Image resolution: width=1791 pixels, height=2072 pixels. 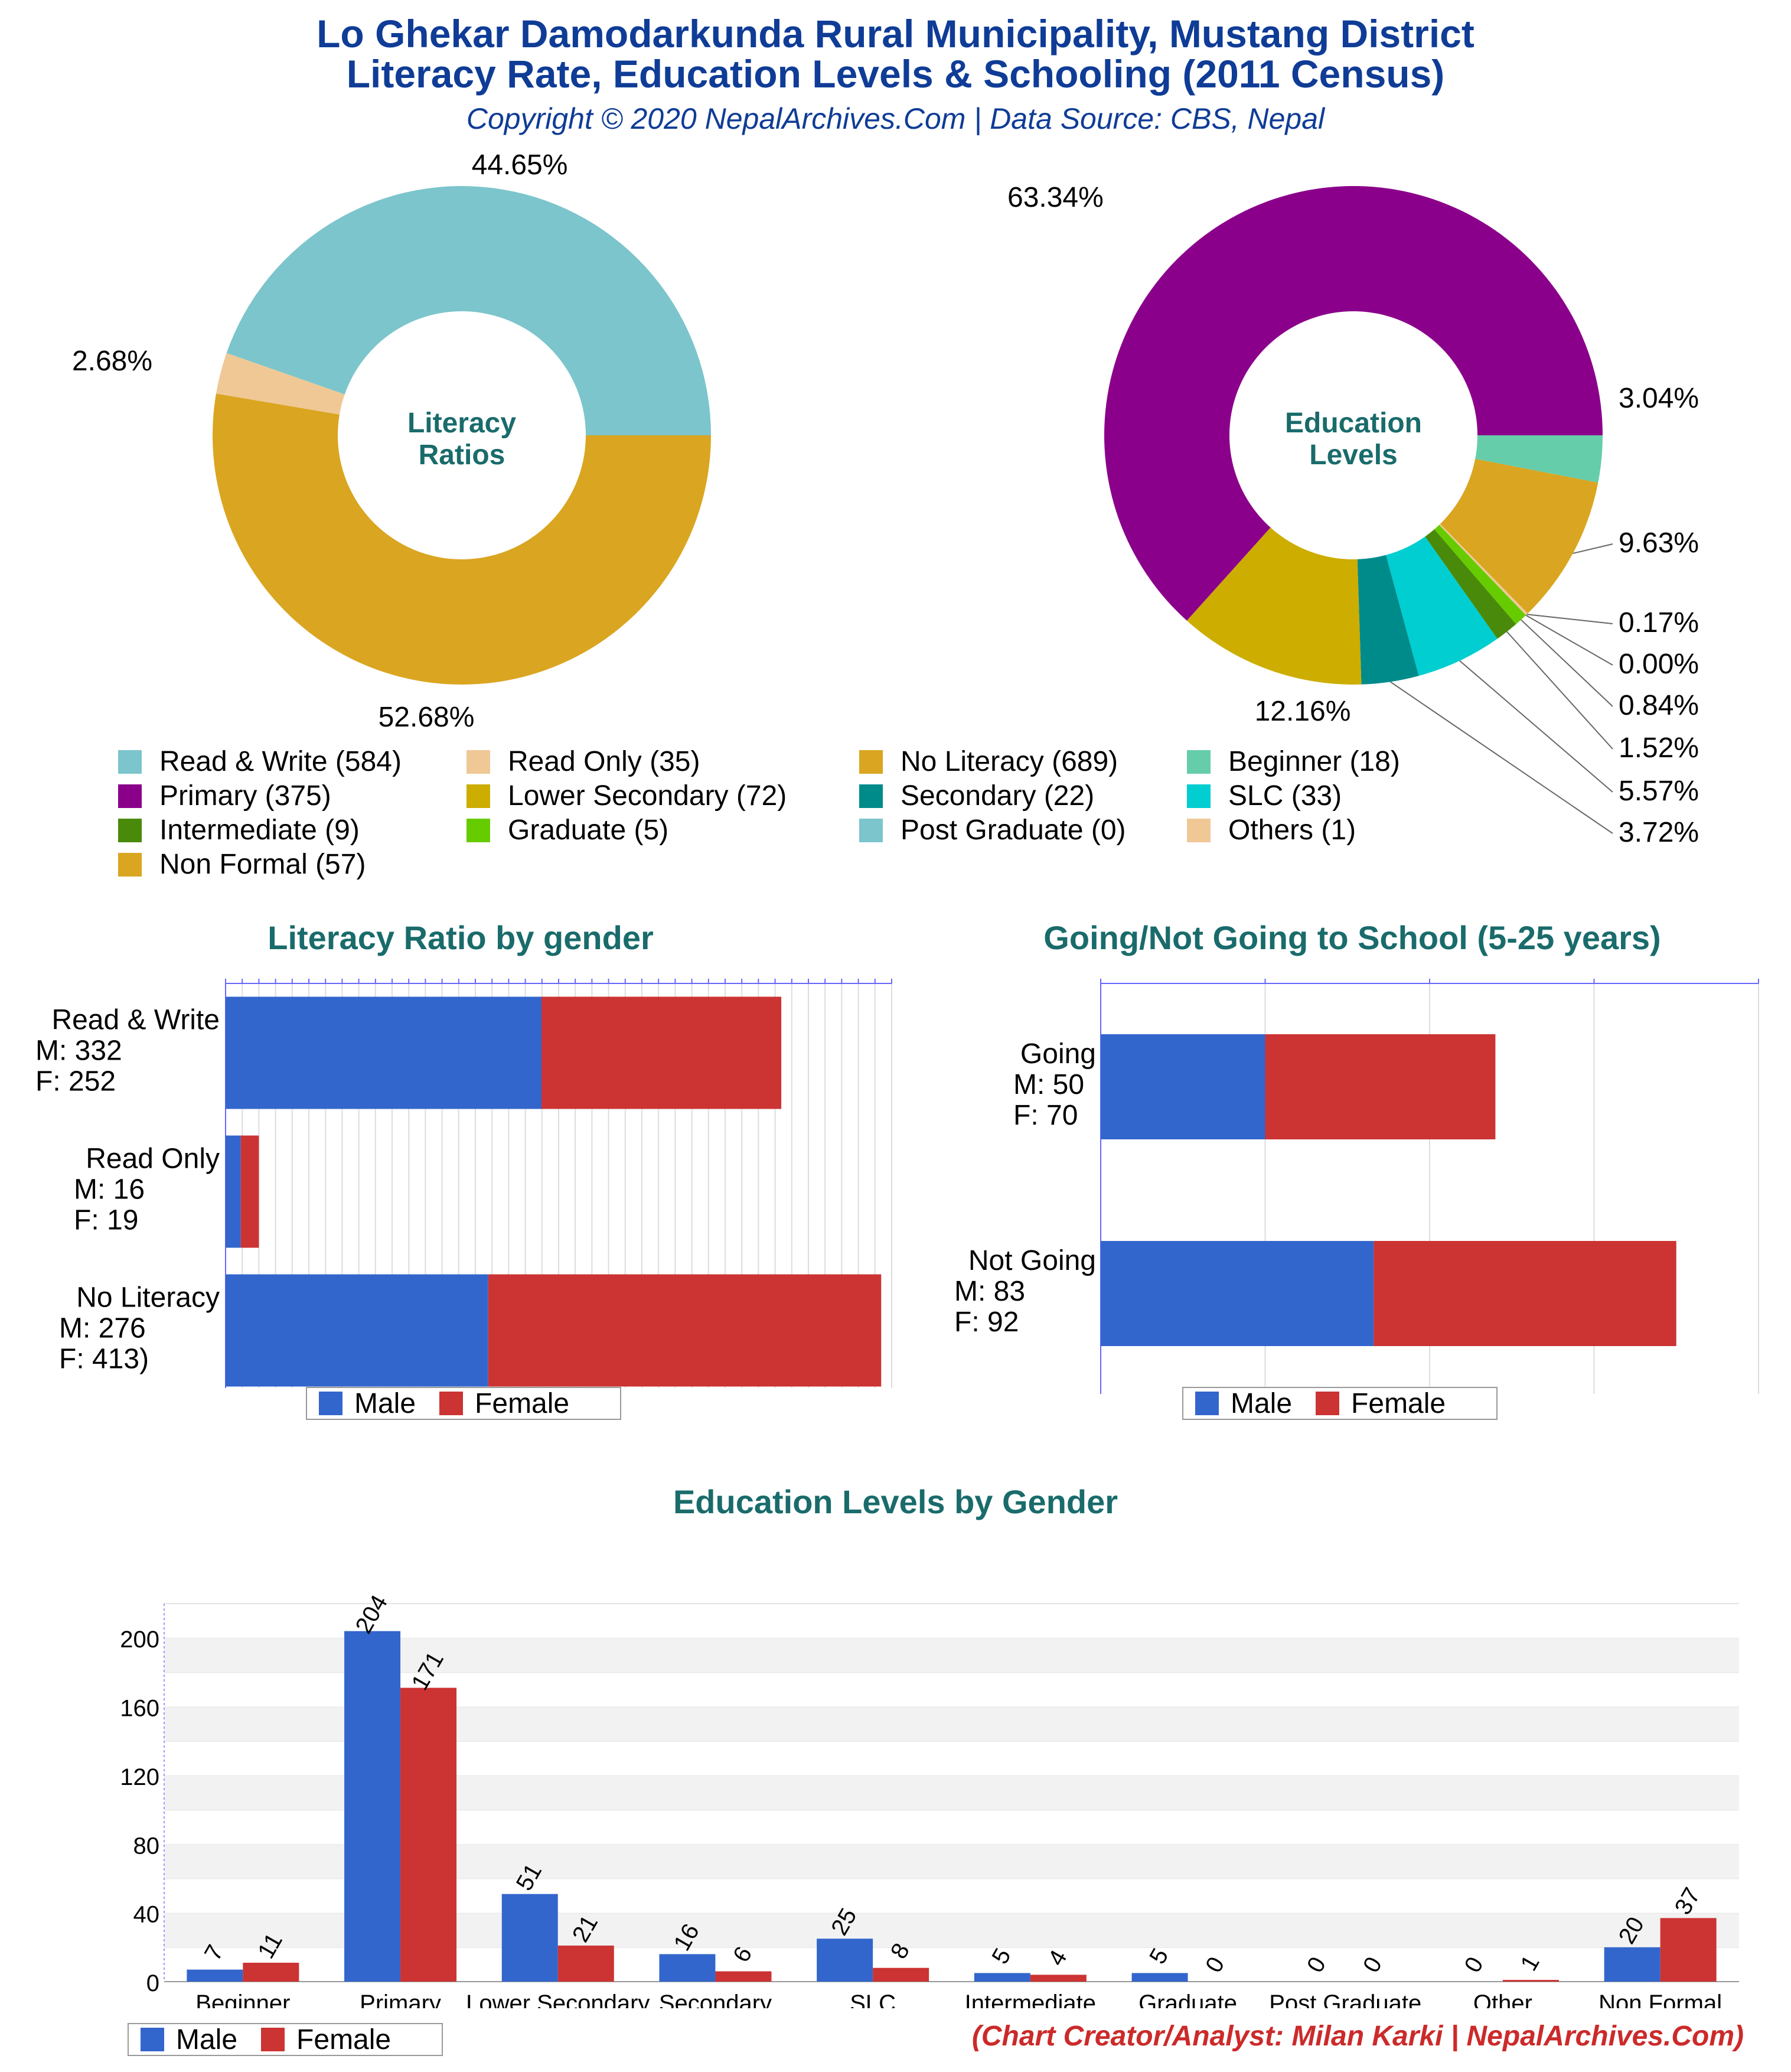 I want to click on literacy-by-gender-title: Literacy Ratio by gender, so click(x=460, y=937).